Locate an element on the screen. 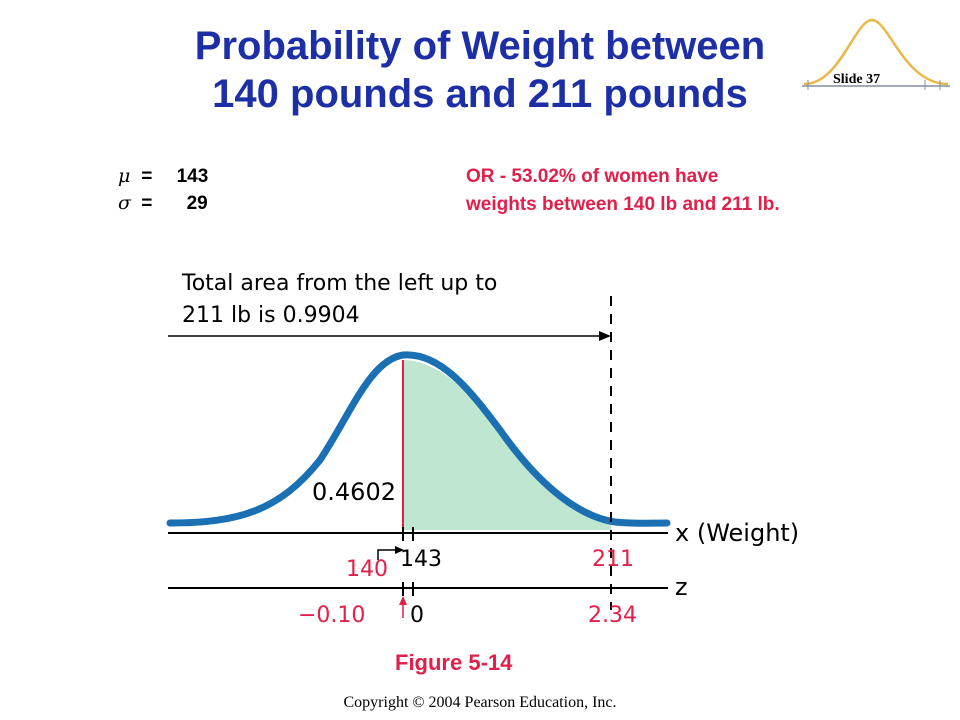 This screenshot has height=720, width=960. sigma-symbol: σ is located at coordinates (124, 203).